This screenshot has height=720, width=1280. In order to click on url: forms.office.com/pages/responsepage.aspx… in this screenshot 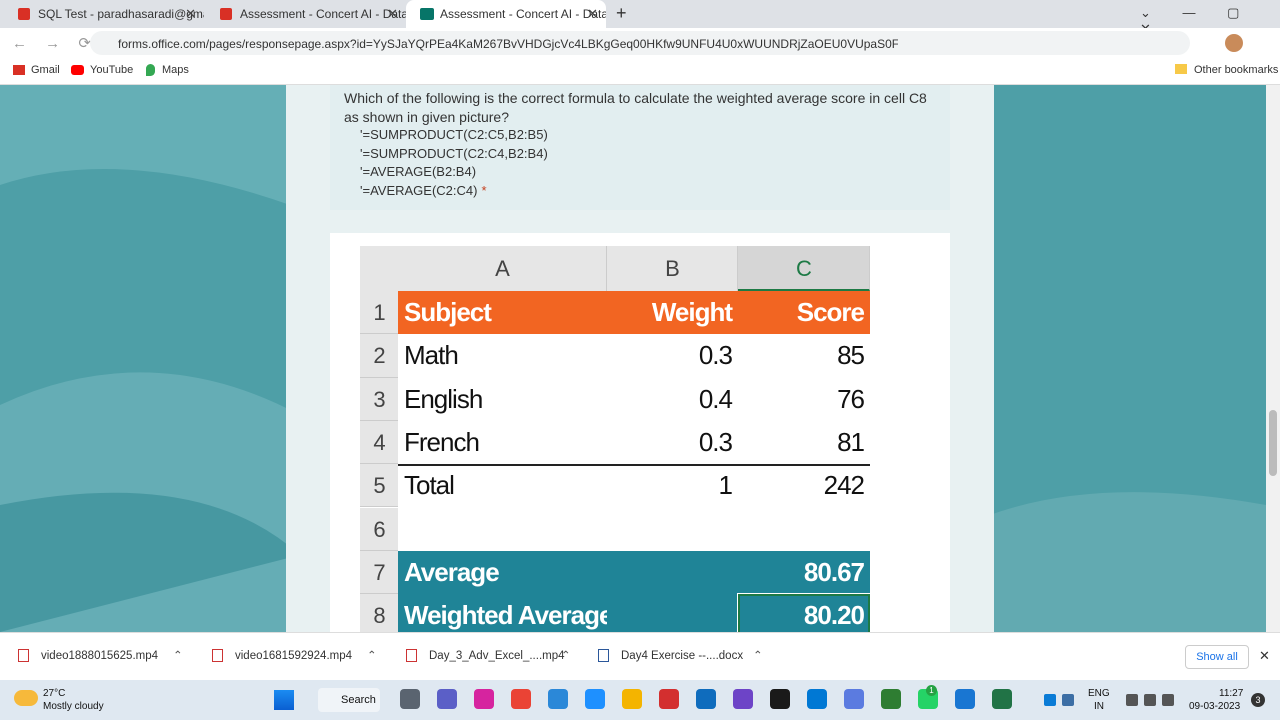, I will do `click(508, 44)`.